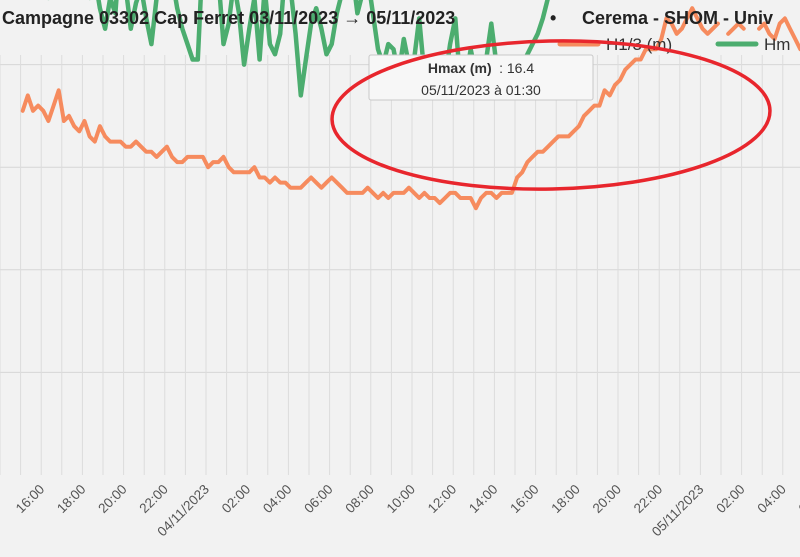  I want to click on tooltip-date: 05/11/2023 à 01:30, so click(481, 90).